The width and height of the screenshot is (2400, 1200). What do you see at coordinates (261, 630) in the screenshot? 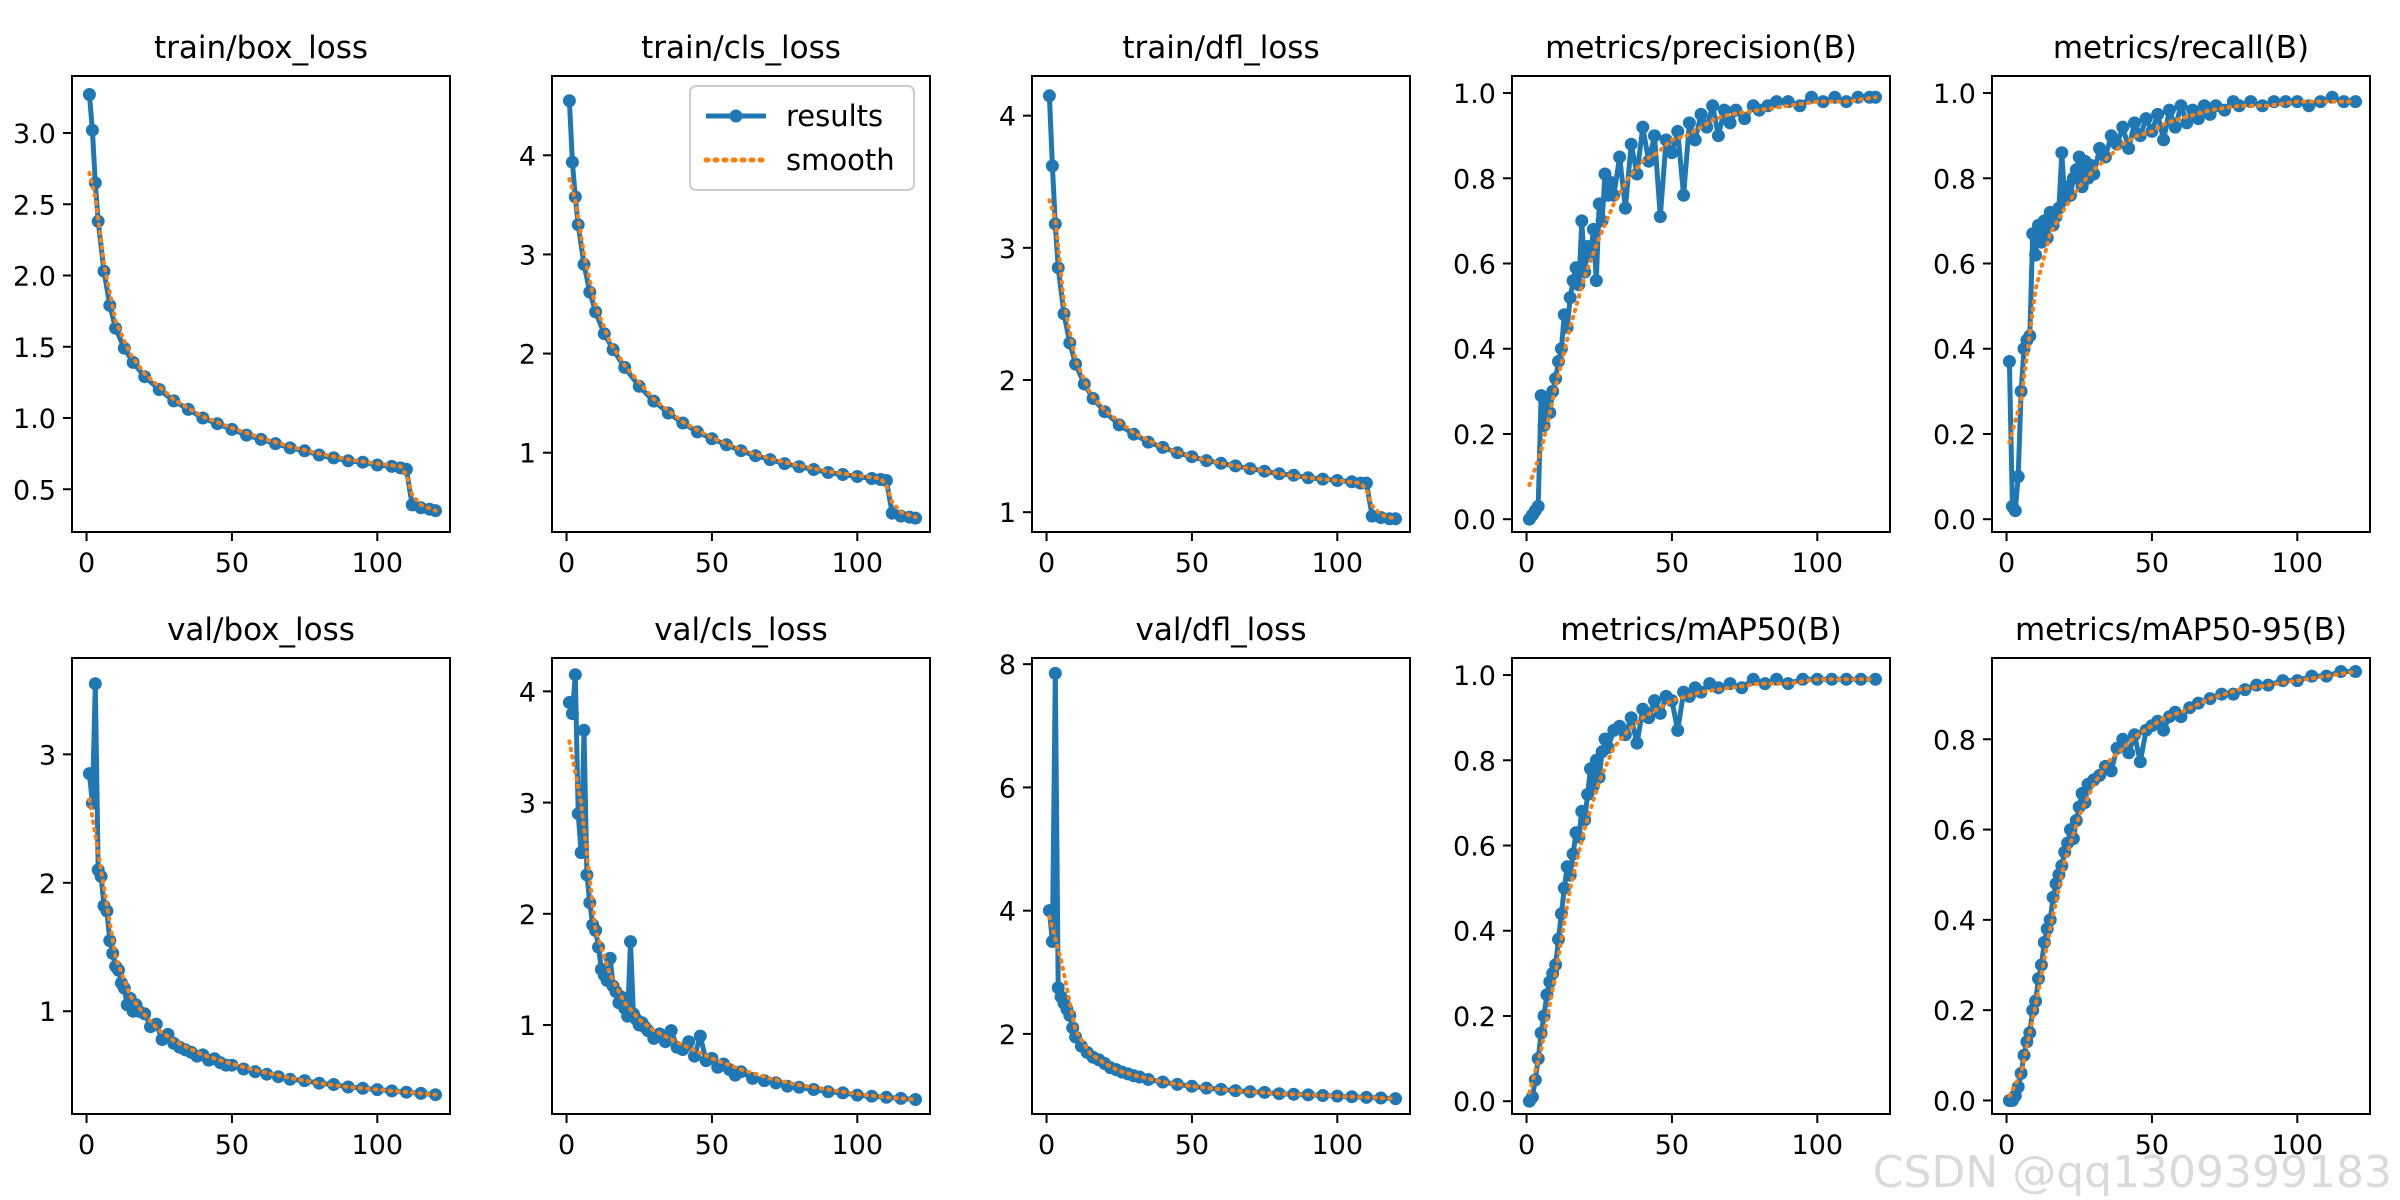
I see `val-box-loss-title: val/box_loss` at bounding box center [261, 630].